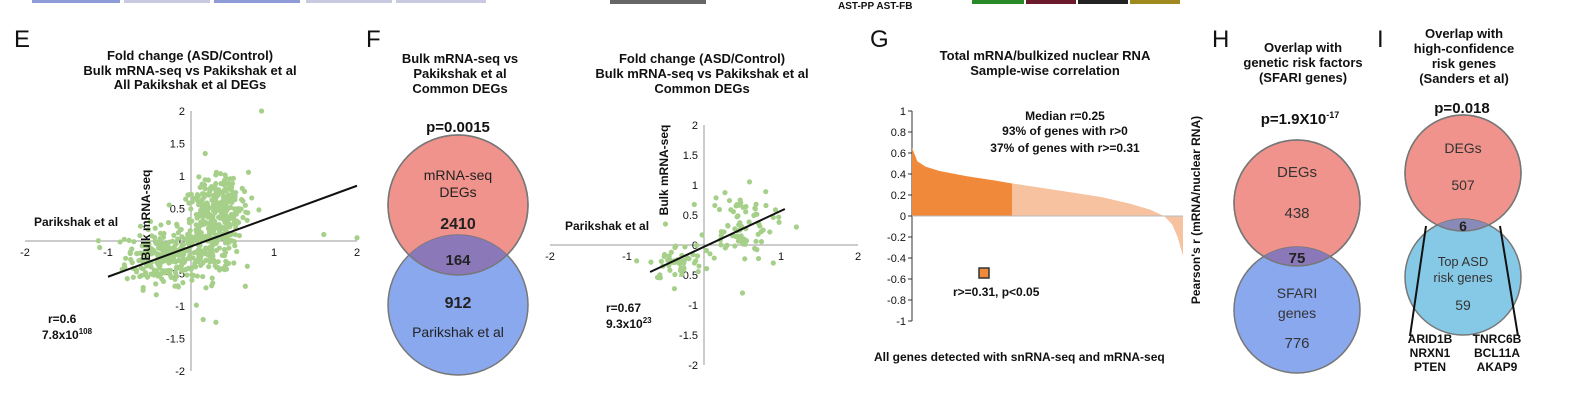  What do you see at coordinates (688, 336) in the screenshot?
I see `y-tick-label: -1.5` at bounding box center [688, 336].